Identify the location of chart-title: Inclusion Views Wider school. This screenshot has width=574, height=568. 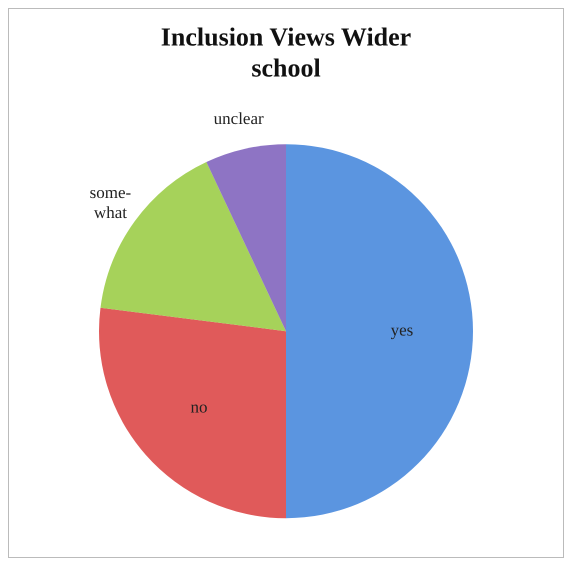
(286, 52).